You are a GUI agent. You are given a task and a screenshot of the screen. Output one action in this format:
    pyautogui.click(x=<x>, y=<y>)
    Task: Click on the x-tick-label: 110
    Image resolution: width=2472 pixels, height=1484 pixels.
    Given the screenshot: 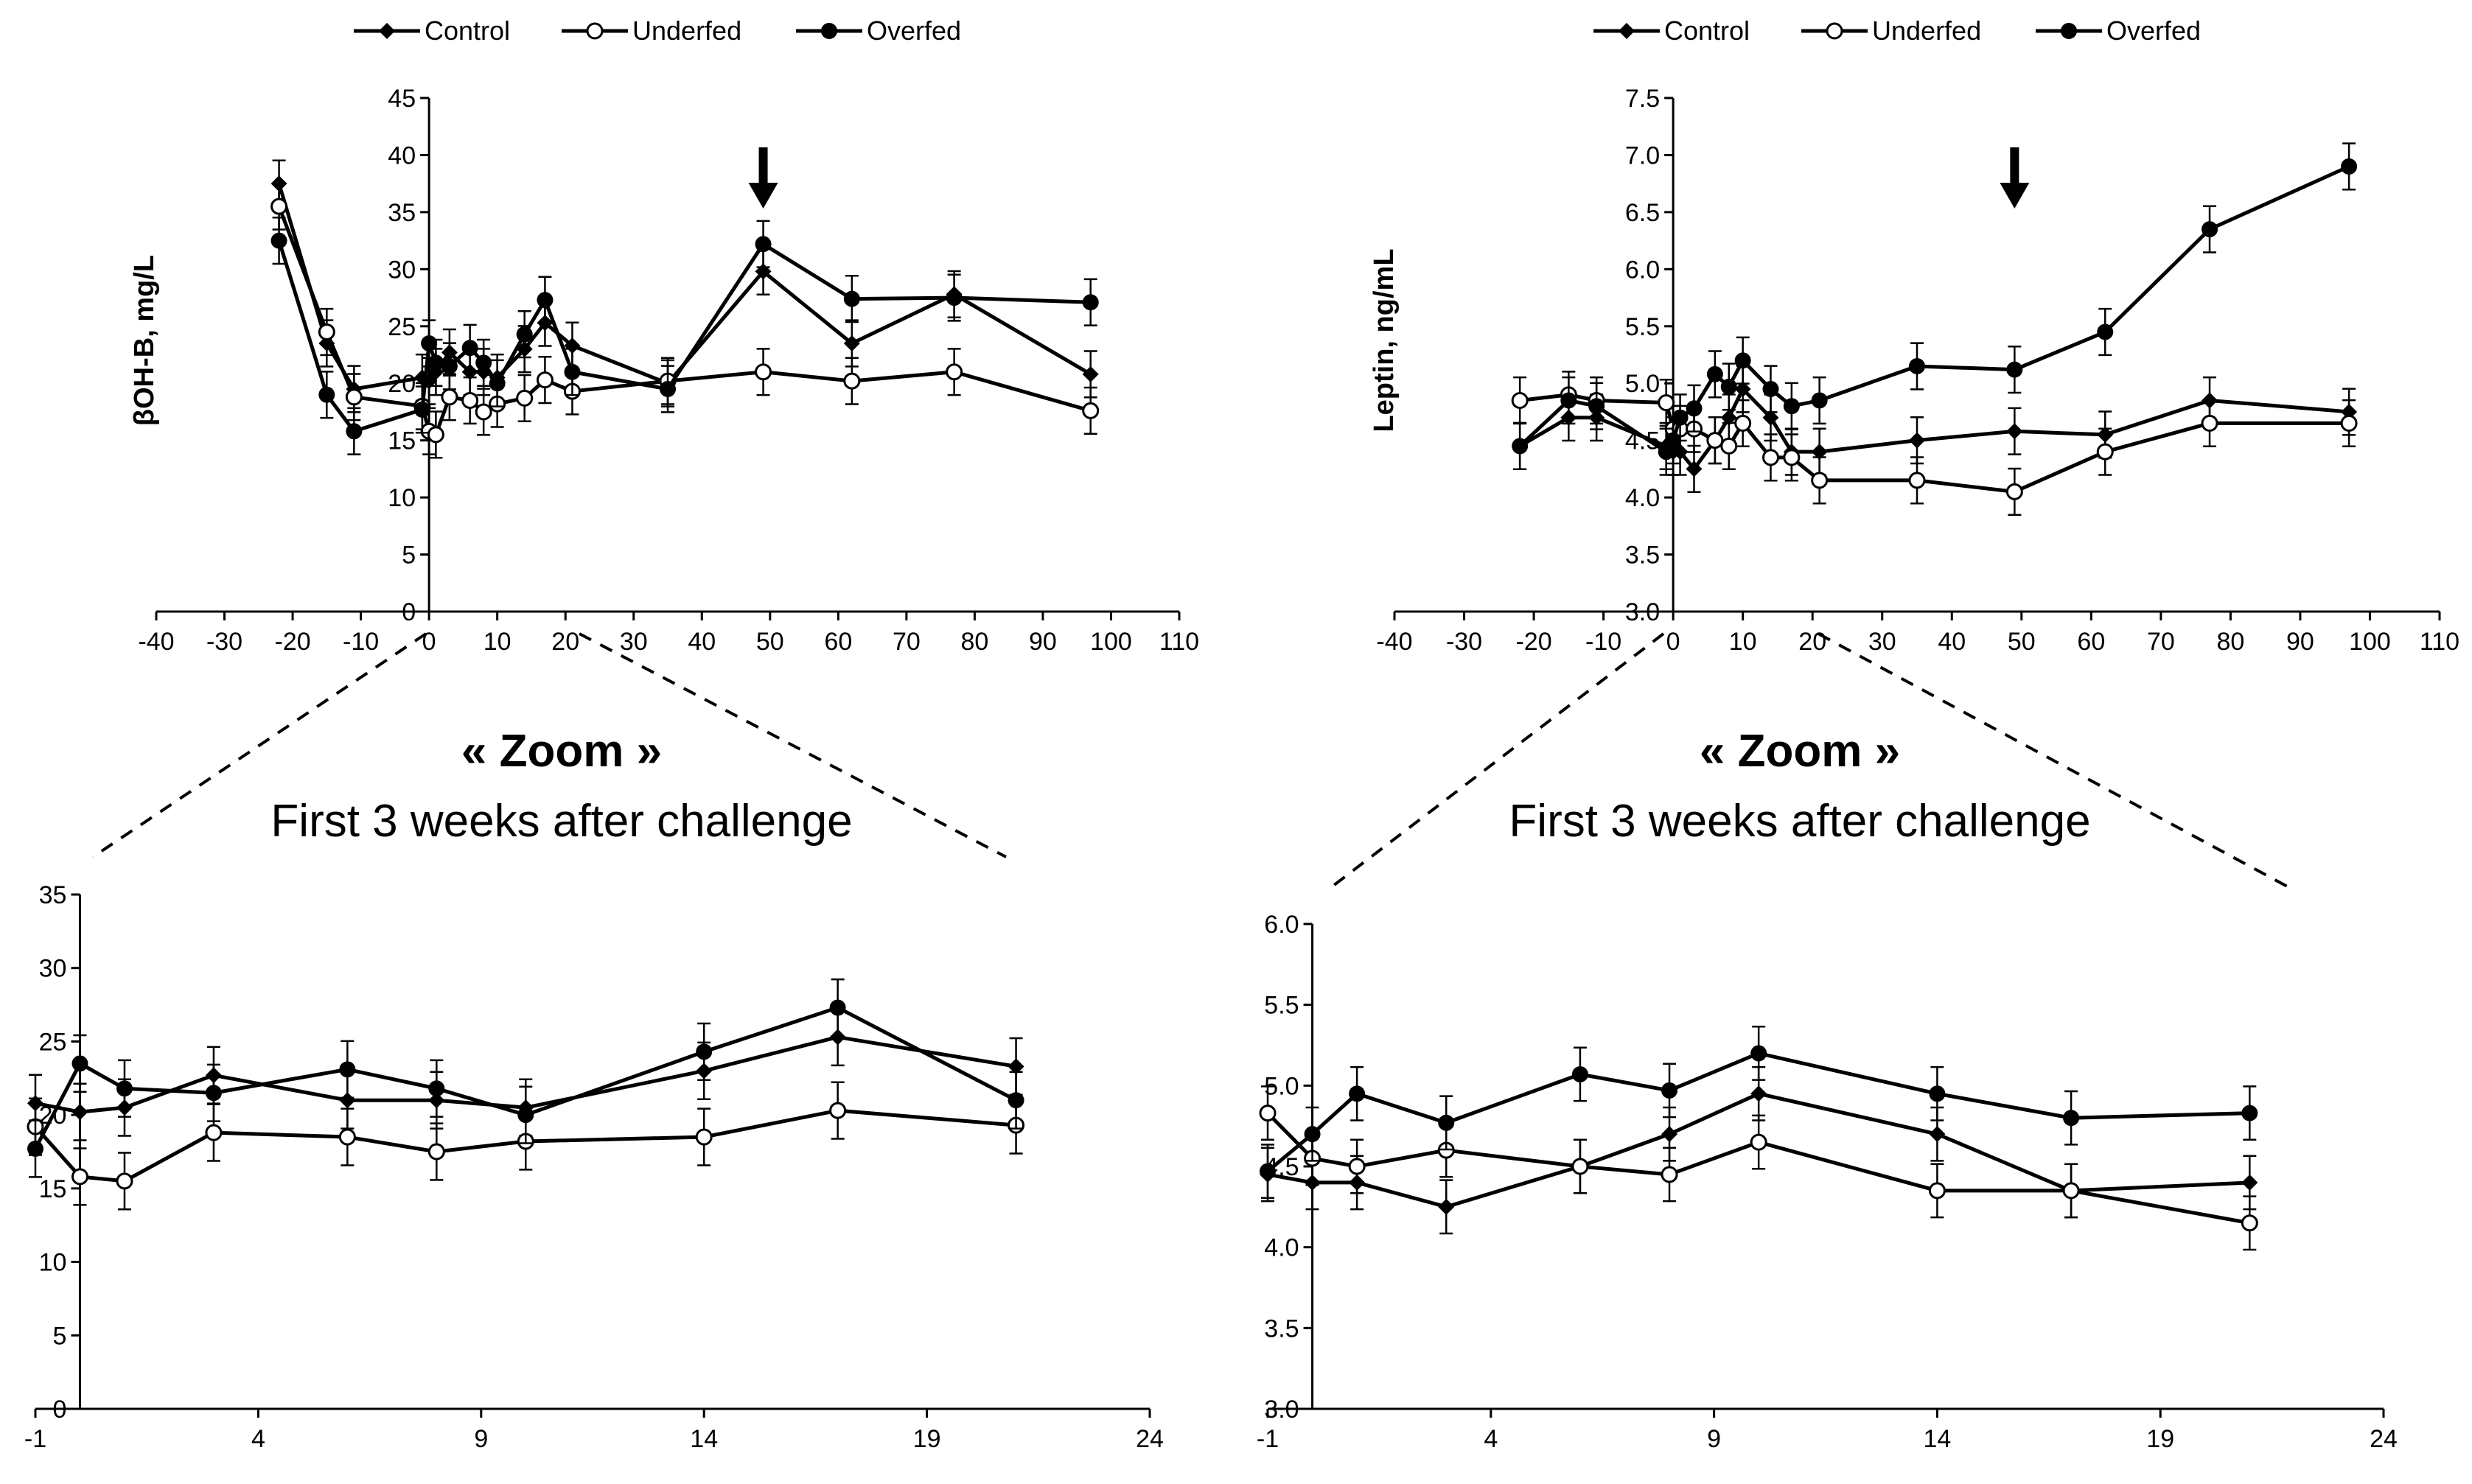 What is the action you would take?
    pyautogui.click(x=2439, y=642)
    